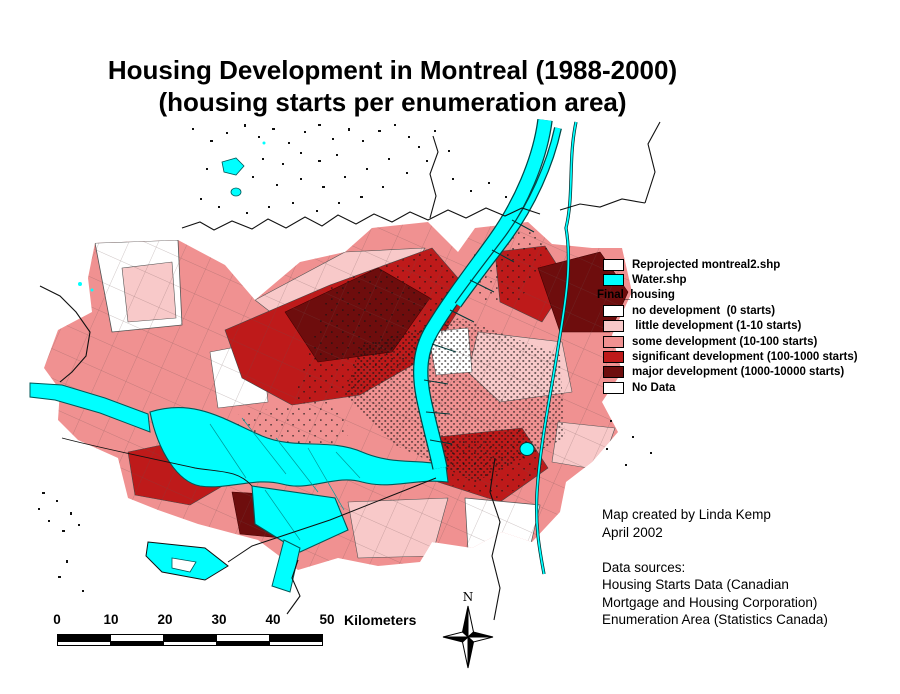 The height and width of the screenshot is (694, 900). Describe the element at coordinates (273, 619) in the screenshot. I see `scale-tick-40: 40` at that location.